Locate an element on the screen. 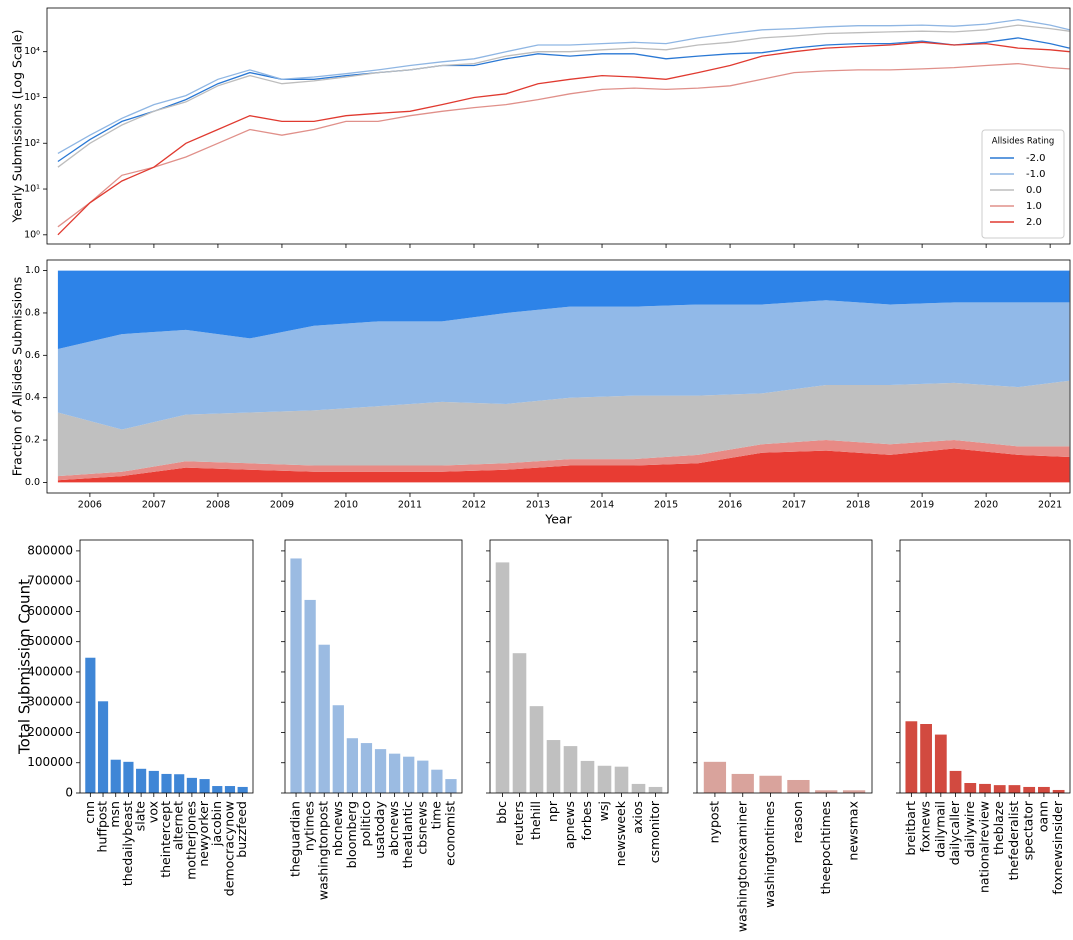 The height and width of the screenshot is (940, 1073). x-tick-label: 2009 is located at coordinates (282, 505).